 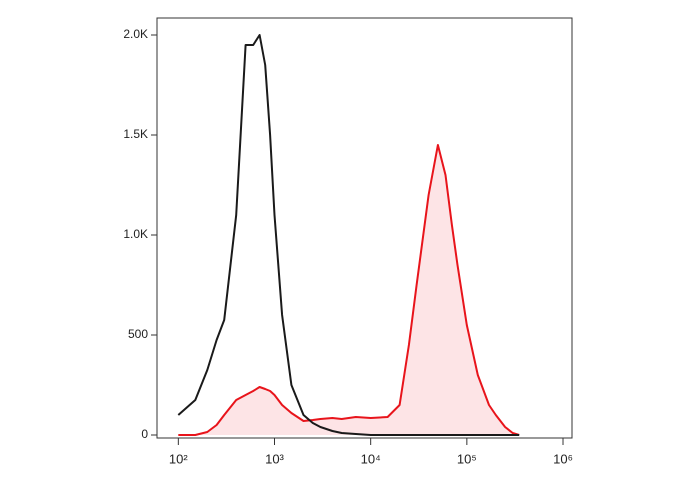 I want to click on x-tick-label: 10³, so click(x=274, y=458).